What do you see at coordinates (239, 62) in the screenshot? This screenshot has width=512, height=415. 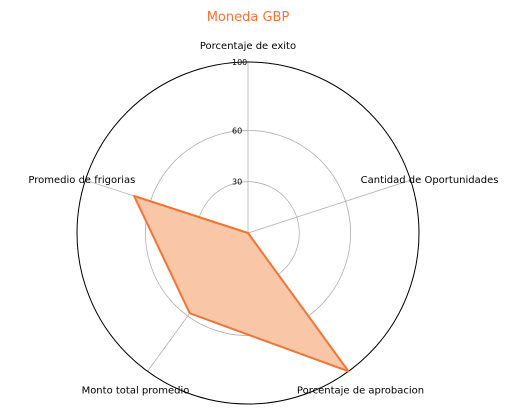 I see `r-tick-label: 100` at bounding box center [239, 62].